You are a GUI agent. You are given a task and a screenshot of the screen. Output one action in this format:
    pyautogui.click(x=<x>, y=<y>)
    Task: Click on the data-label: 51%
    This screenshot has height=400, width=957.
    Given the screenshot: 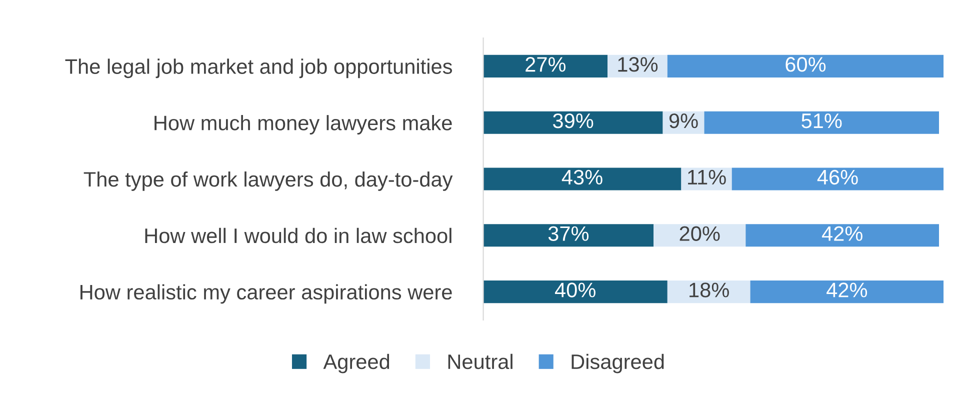 What is the action you would take?
    pyautogui.click(x=822, y=121)
    